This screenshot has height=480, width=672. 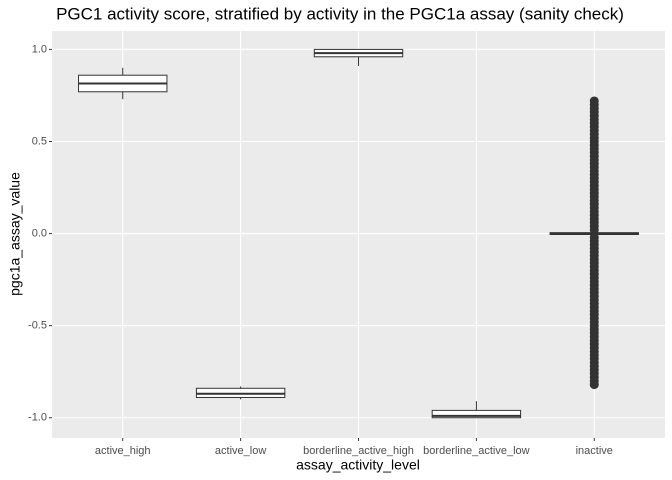 What do you see at coordinates (39, 233) in the screenshot?
I see `y-tick-label: 0.0` at bounding box center [39, 233].